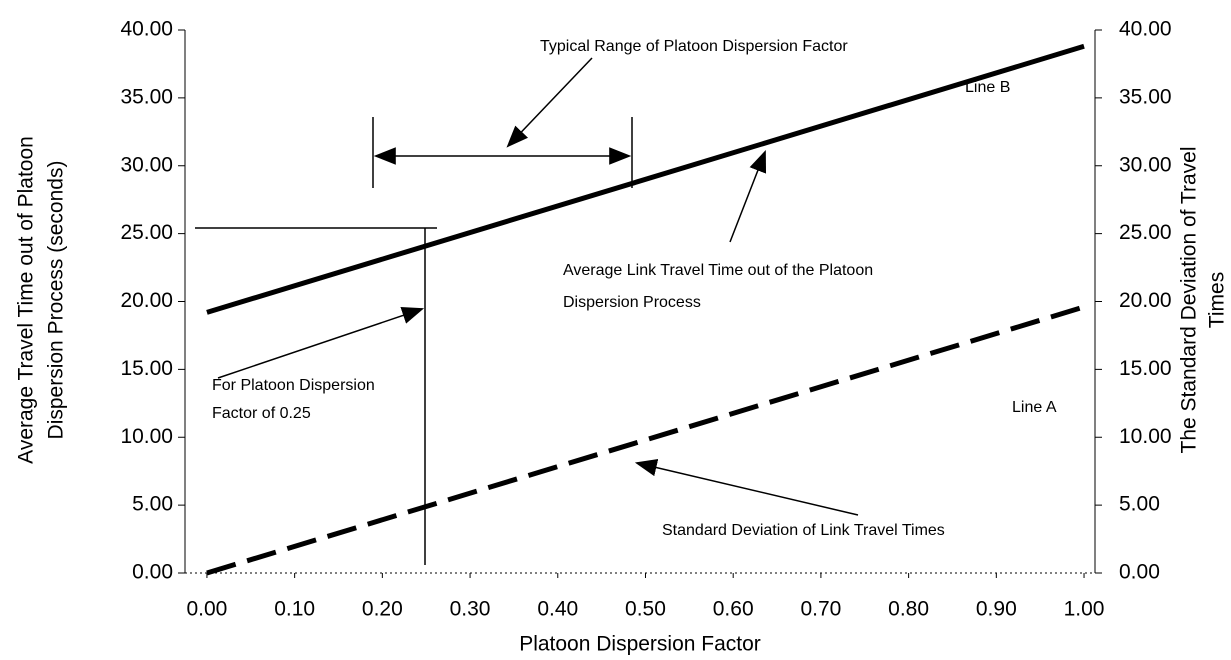  What do you see at coordinates (1145, 96) in the screenshot?
I see `y2-tick-label: 35.00` at bounding box center [1145, 96].